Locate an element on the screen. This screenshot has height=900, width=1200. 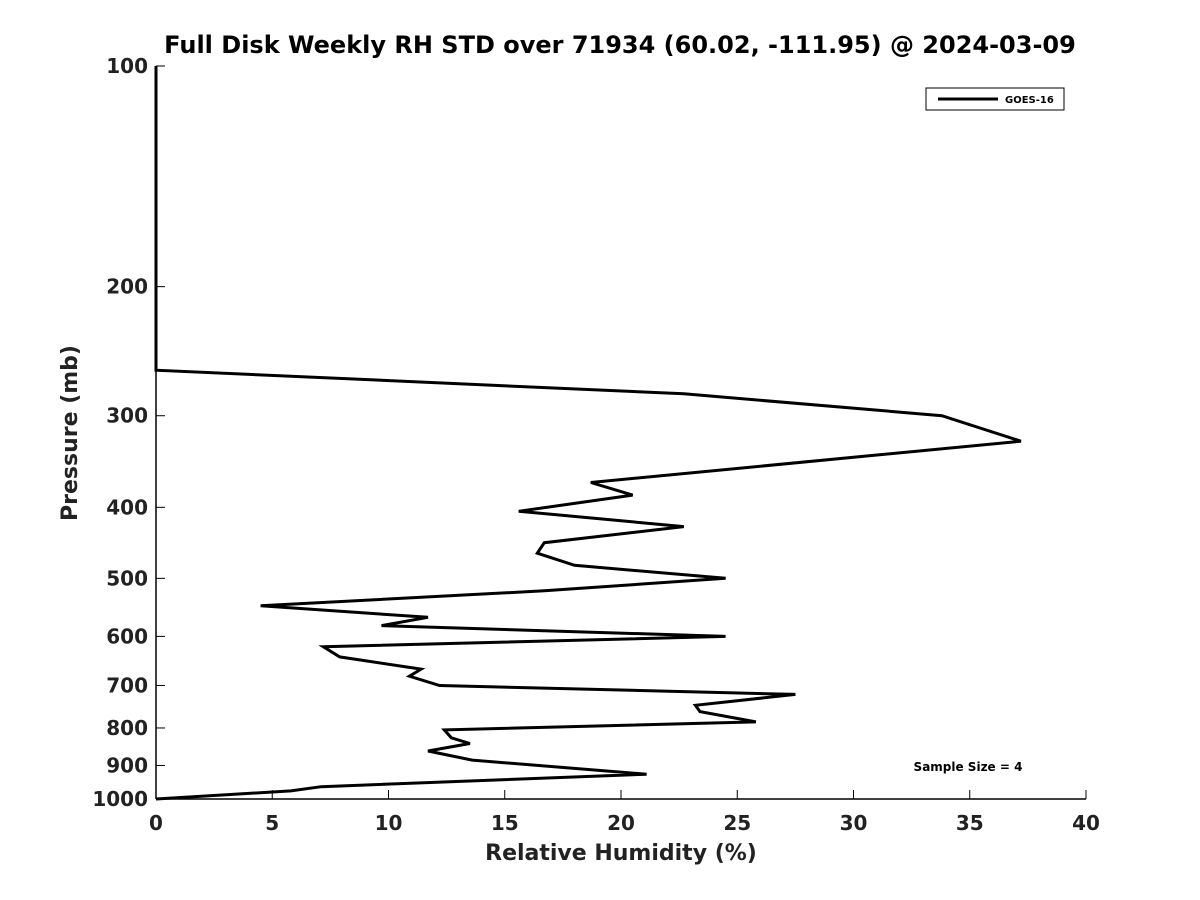
x-axis-label: Relative Humidity (%) is located at coordinates (621, 853).